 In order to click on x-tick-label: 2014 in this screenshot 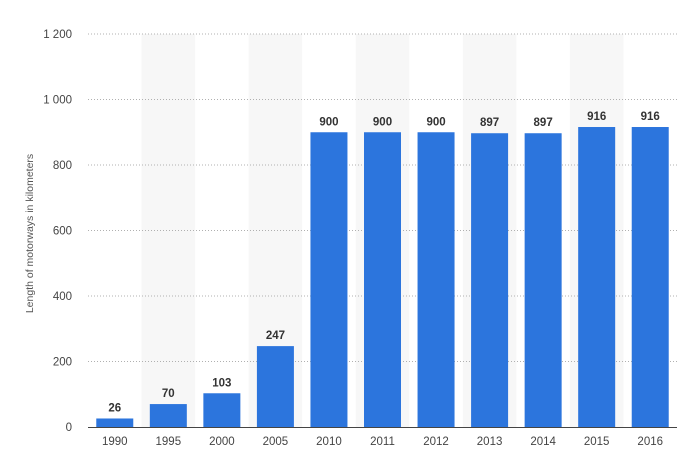, I will do `click(543, 442)`.